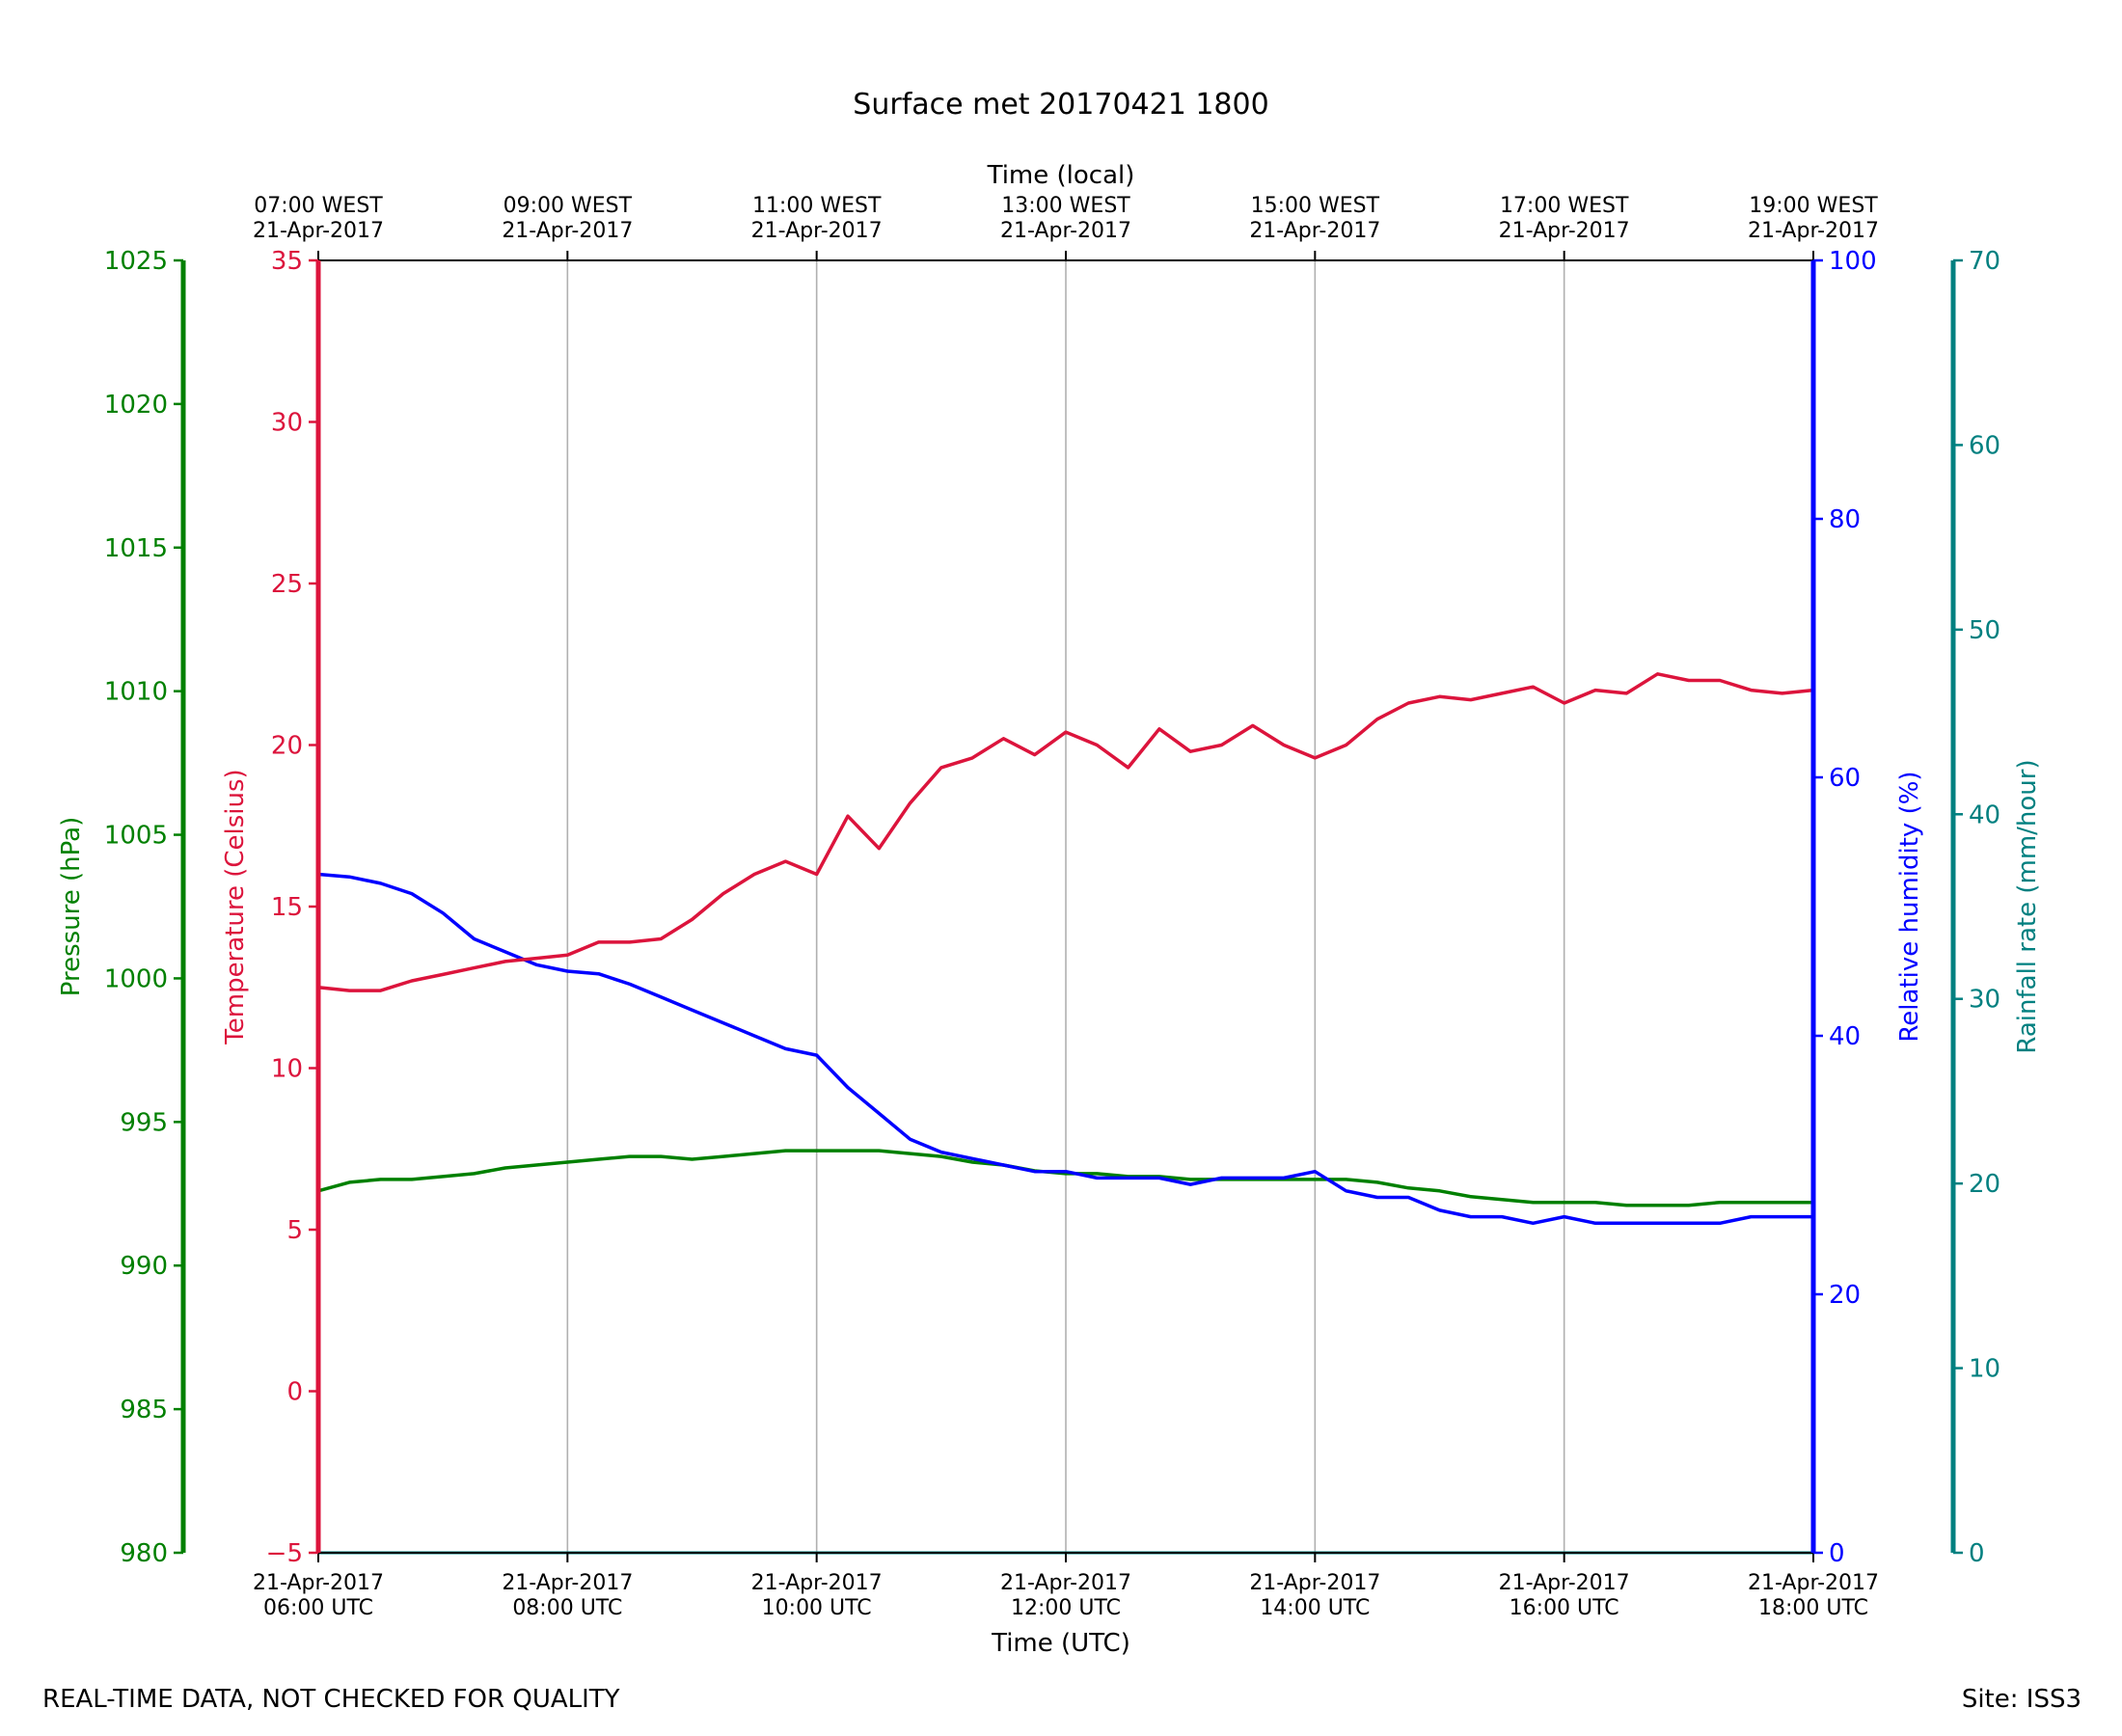 The height and width of the screenshot is (1736, 2122). I want to click on x-tick-label-bottom-time: 06:00 UTC, so click(318, 1608).